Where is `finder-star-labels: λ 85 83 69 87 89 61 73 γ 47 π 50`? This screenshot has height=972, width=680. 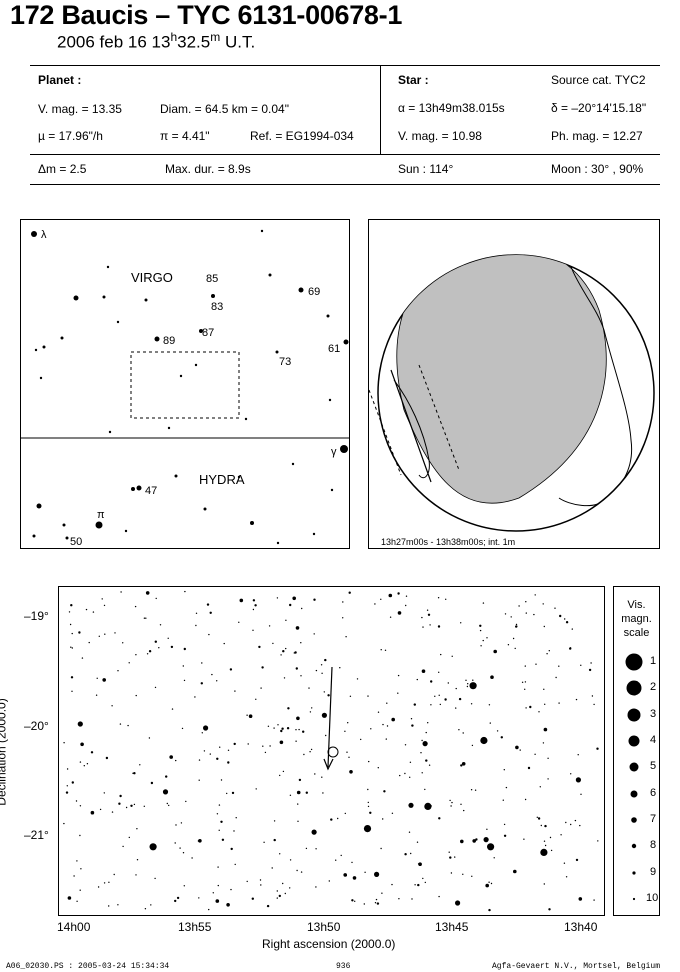
finder-star-labels: λ 85 83 69 87 89 61 73 γ 47 π 50 is located at coordinates (190, 388).